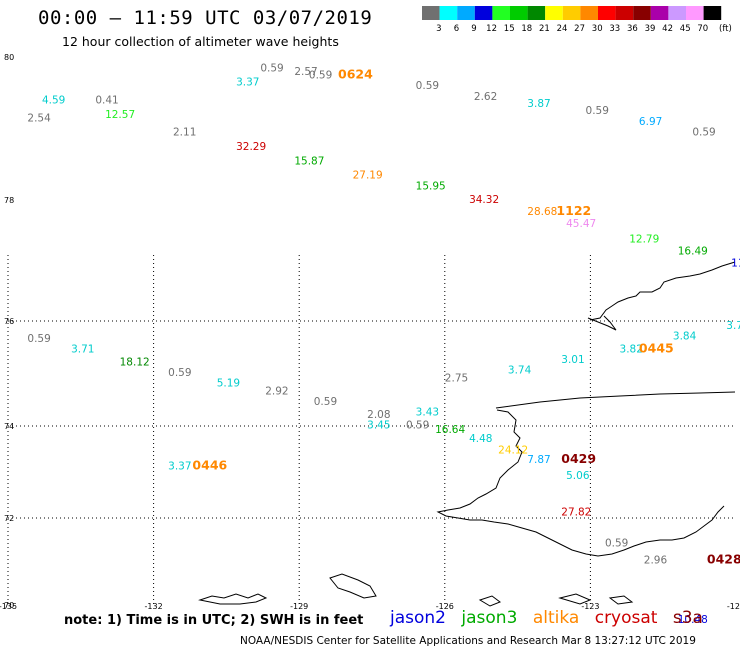  I want to click on wave-height-value: 3.45, so click(378, 425).